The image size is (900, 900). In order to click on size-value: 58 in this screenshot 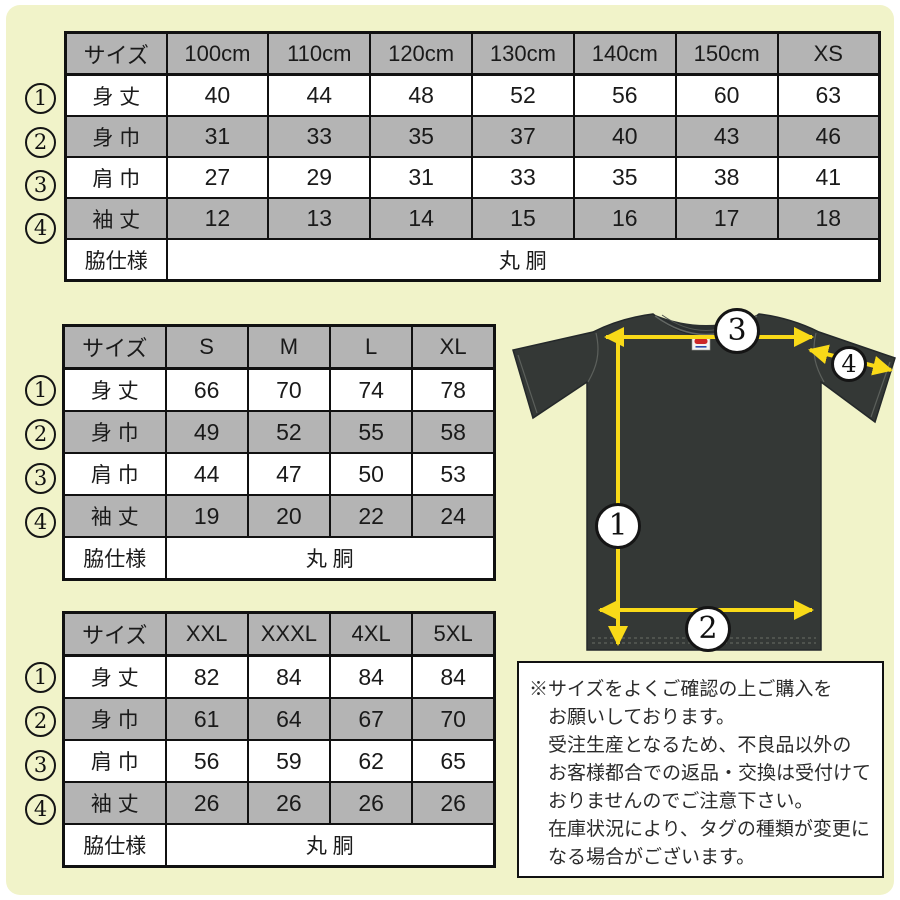, I will do `click(453, 432)`.